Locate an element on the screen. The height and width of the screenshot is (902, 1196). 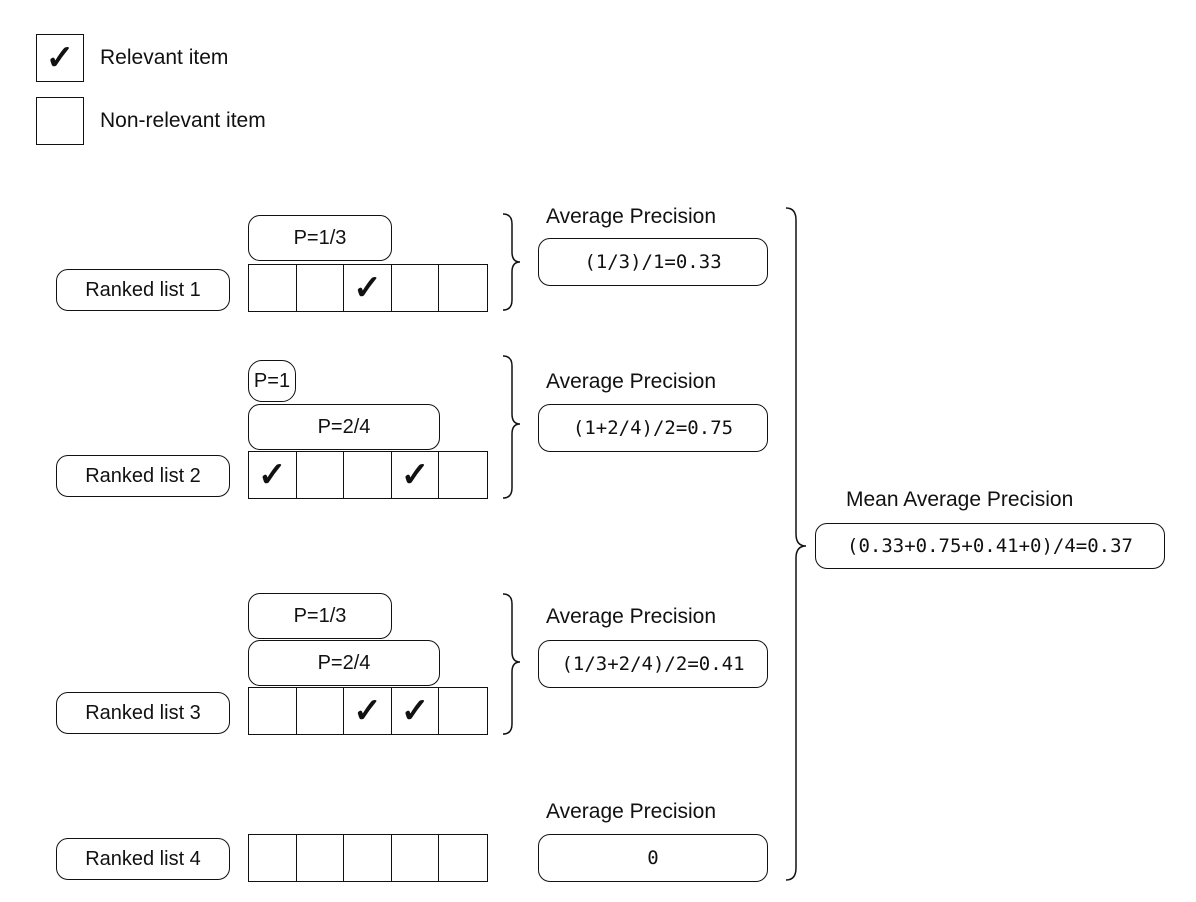
ranked-list-2-cells: ✓ ✓ is located at coordinates (368, 475).